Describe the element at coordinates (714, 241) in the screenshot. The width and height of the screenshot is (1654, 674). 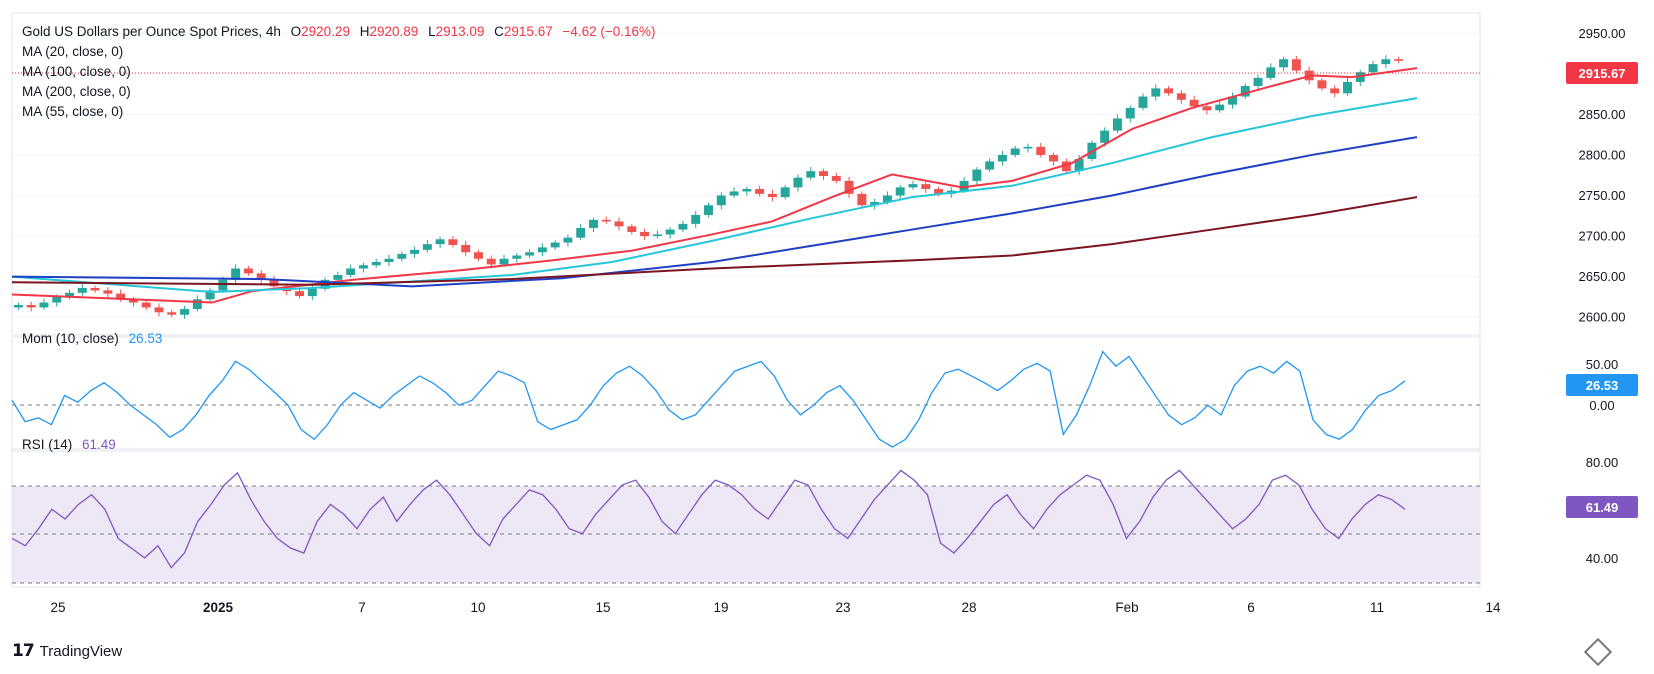
I see `ma200-line` at that location.